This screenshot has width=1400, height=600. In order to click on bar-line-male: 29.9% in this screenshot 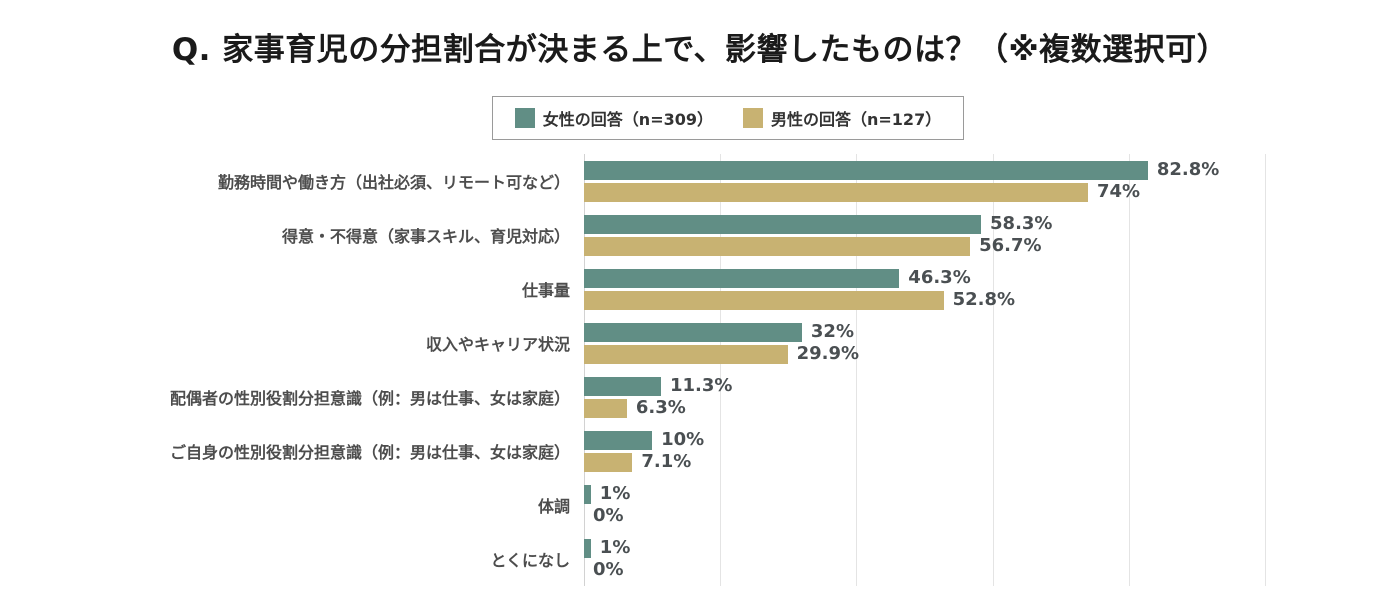, I will do `click(992, 353)`.